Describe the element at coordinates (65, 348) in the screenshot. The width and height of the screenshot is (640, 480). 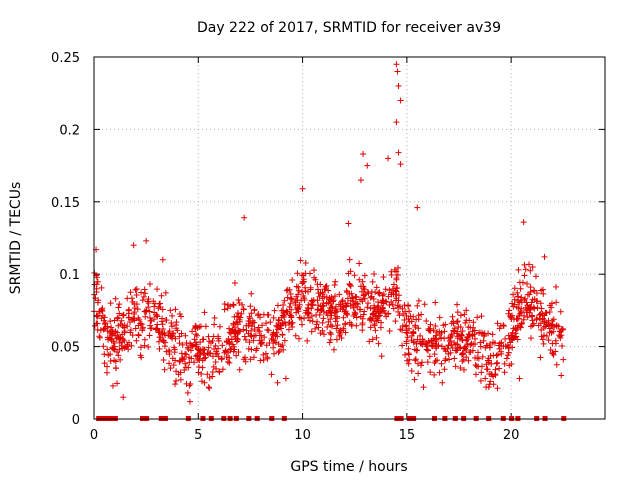
I see `y-tick-label: 0.05` at that location.